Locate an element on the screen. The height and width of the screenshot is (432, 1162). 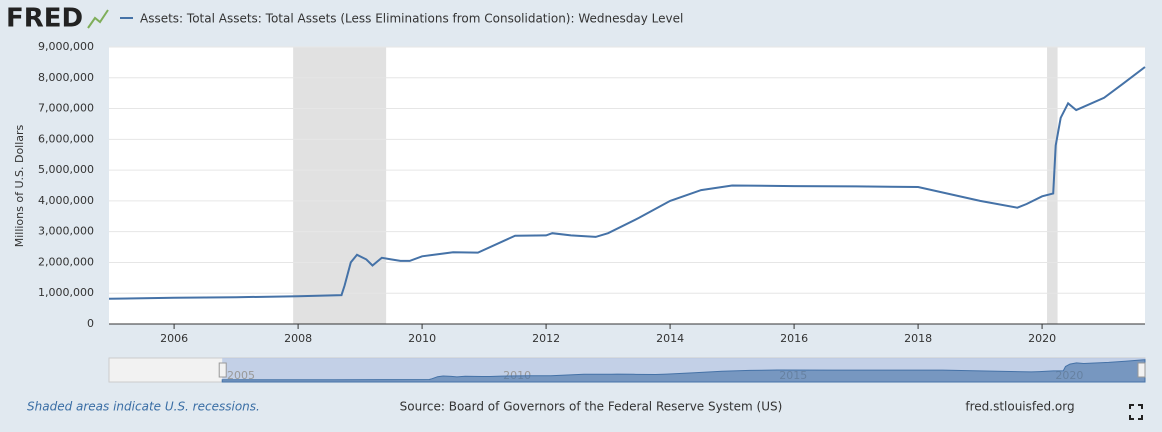
x-tick-label: 2006 is located at coordinates (174, 338).